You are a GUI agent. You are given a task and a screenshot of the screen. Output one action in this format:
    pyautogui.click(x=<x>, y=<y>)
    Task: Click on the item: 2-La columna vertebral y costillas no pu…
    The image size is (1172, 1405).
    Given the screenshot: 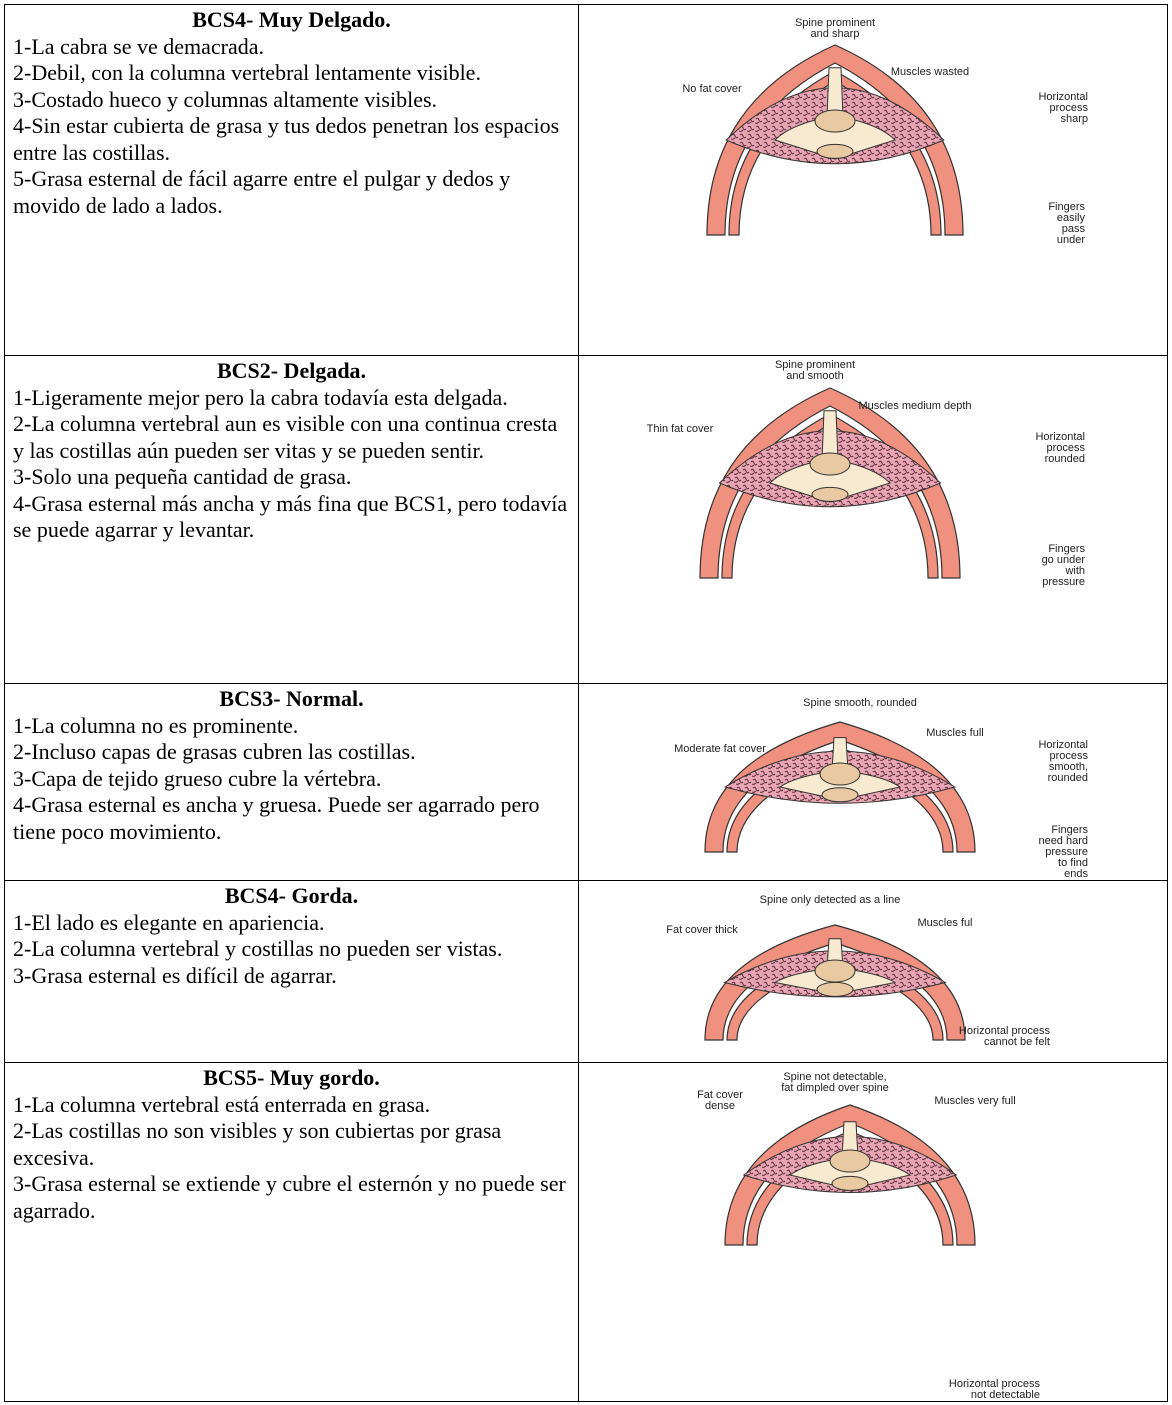 What is the action you would take?
    pyautogui.click(x=258, y=948)
    